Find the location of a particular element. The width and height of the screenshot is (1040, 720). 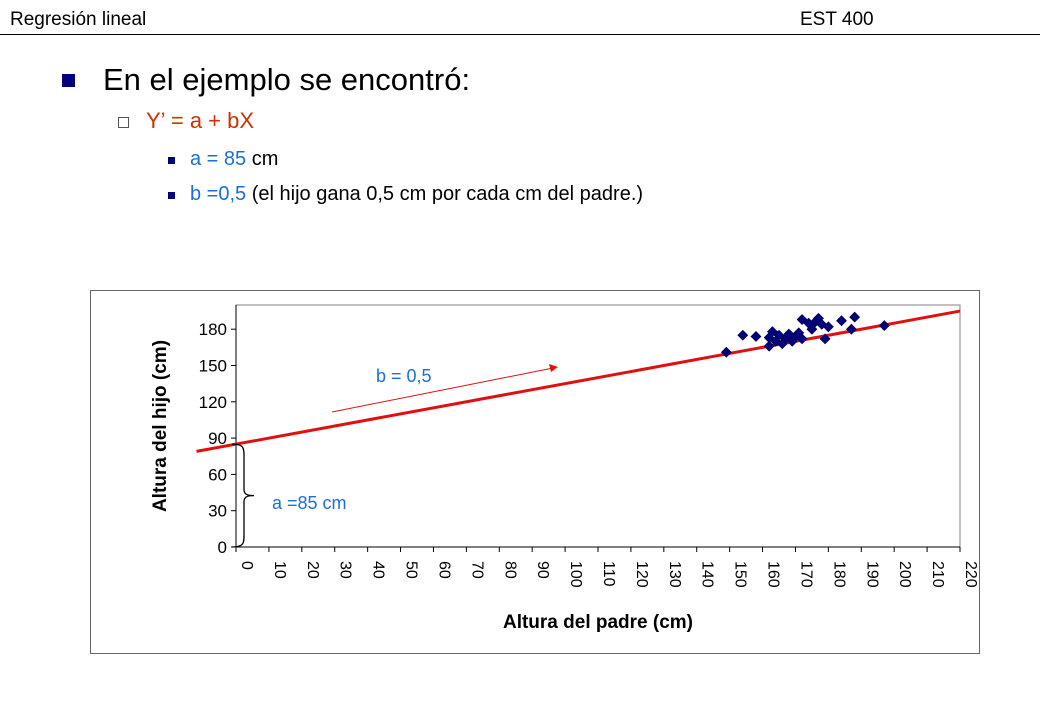

y-tick-label: 30 is located at coordinates (217, 511).